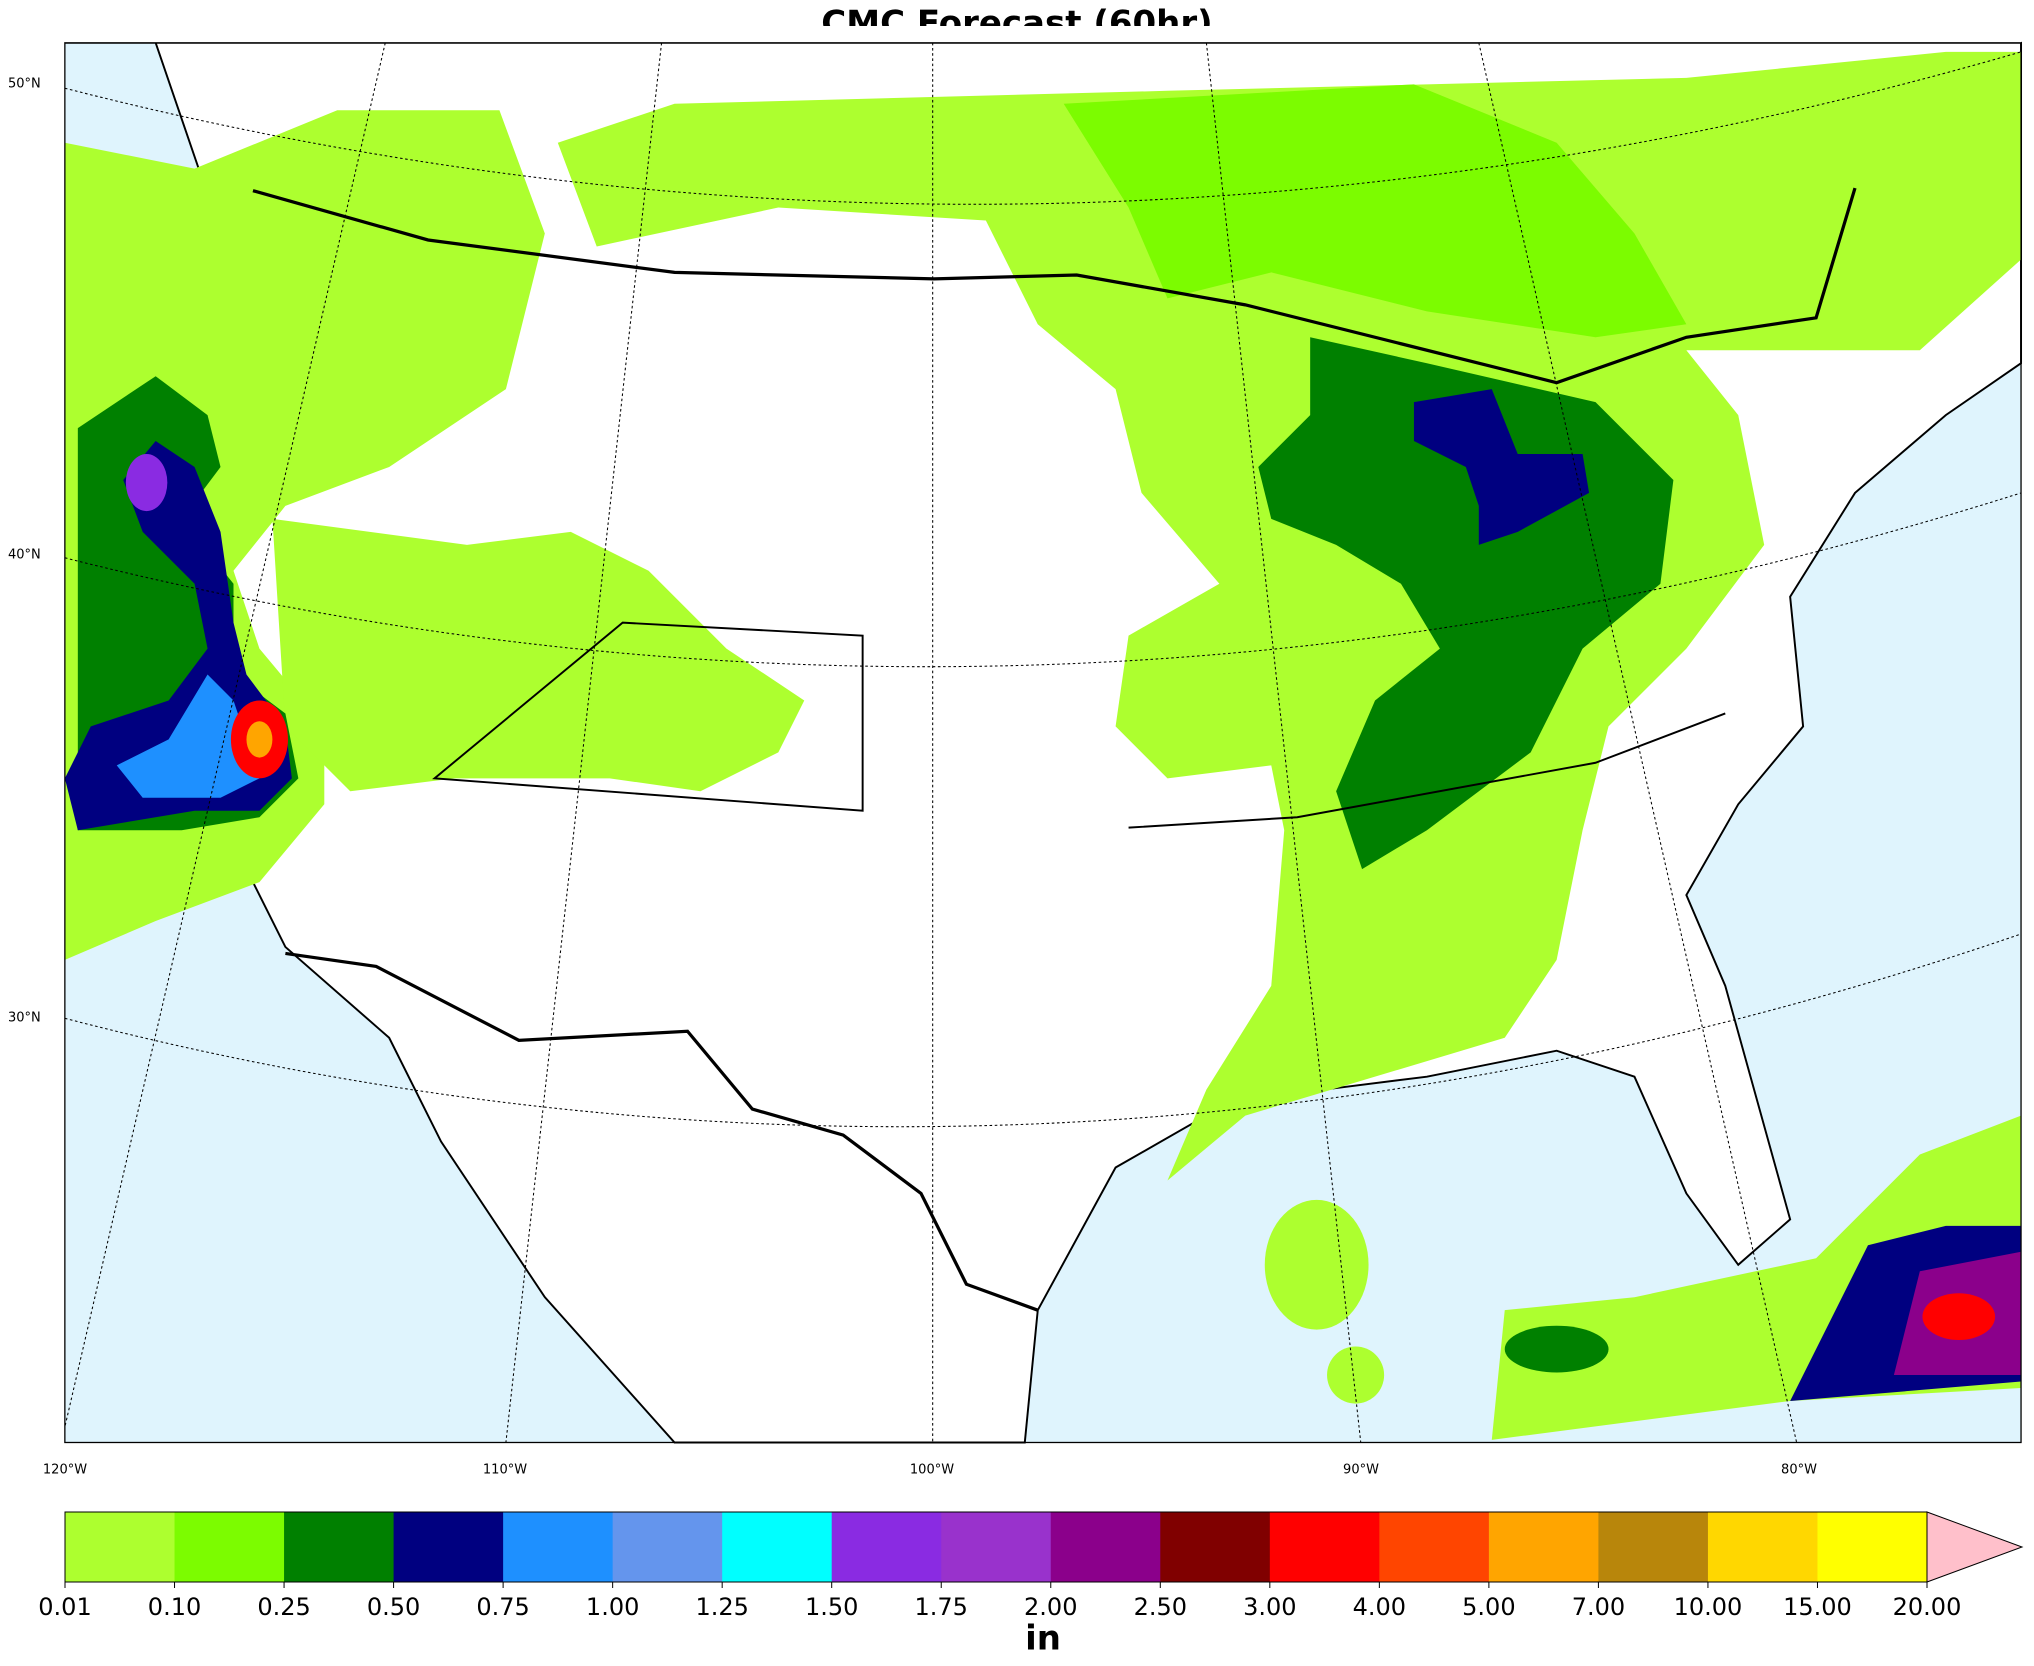 The height and width of the screenshot is (1666, 2034). I want to click on colorbar-tick-label: 3.00, so click(1269, 1607).